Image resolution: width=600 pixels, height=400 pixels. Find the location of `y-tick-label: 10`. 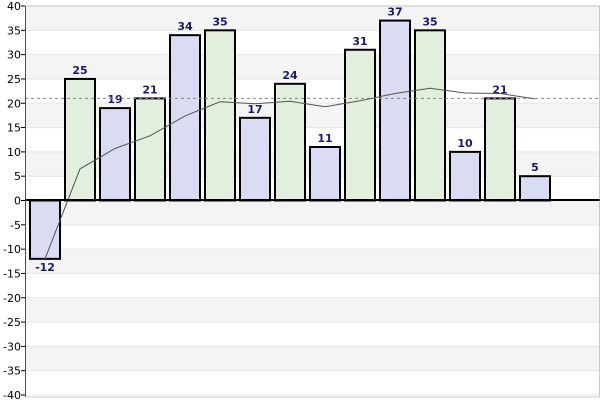

y-tick-label: 10 is located at coordinates (14, 152).